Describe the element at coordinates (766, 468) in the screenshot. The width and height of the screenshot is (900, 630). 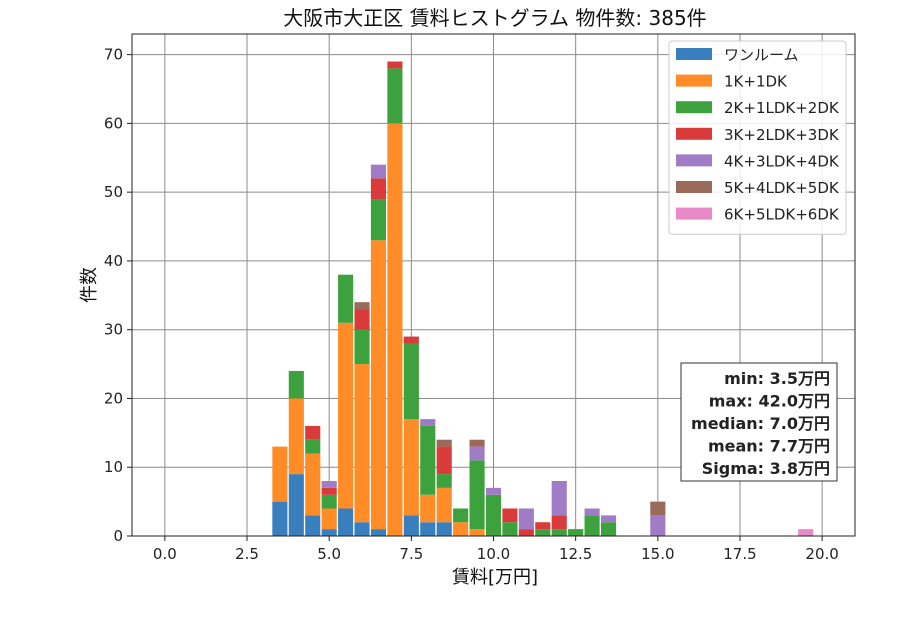
I see `stats-line: Sigma: 3.8万円` at that location.